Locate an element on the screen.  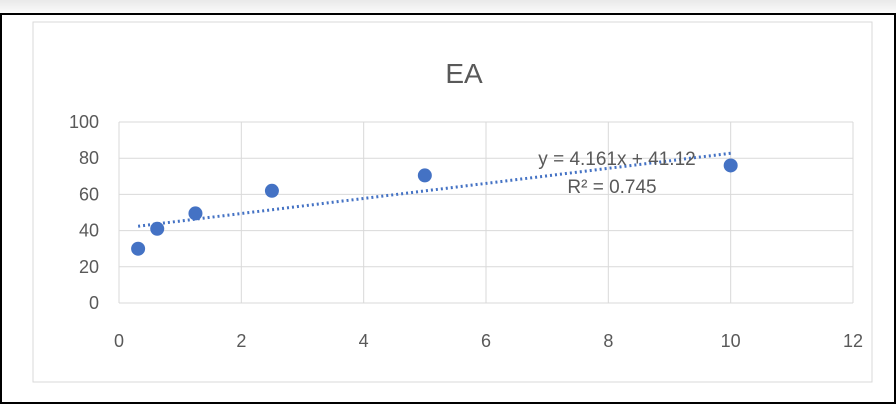
x-tick-label: 10 is located at coordinates (731, 341).